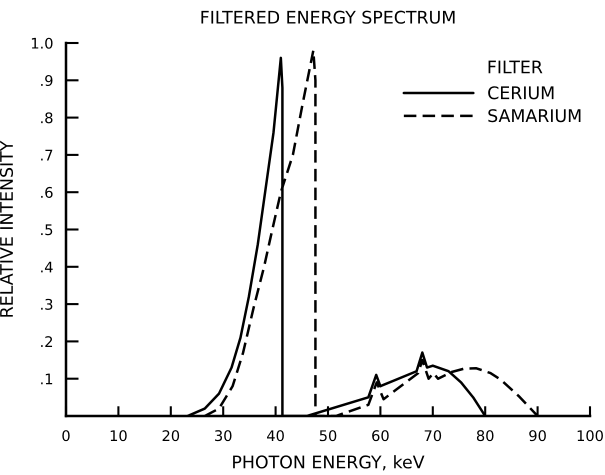 This screenshot has width=605, height=475. Describe the element at coordinates (47, 192) in the screenshot. I see `y-tick-label: .6` at that location.